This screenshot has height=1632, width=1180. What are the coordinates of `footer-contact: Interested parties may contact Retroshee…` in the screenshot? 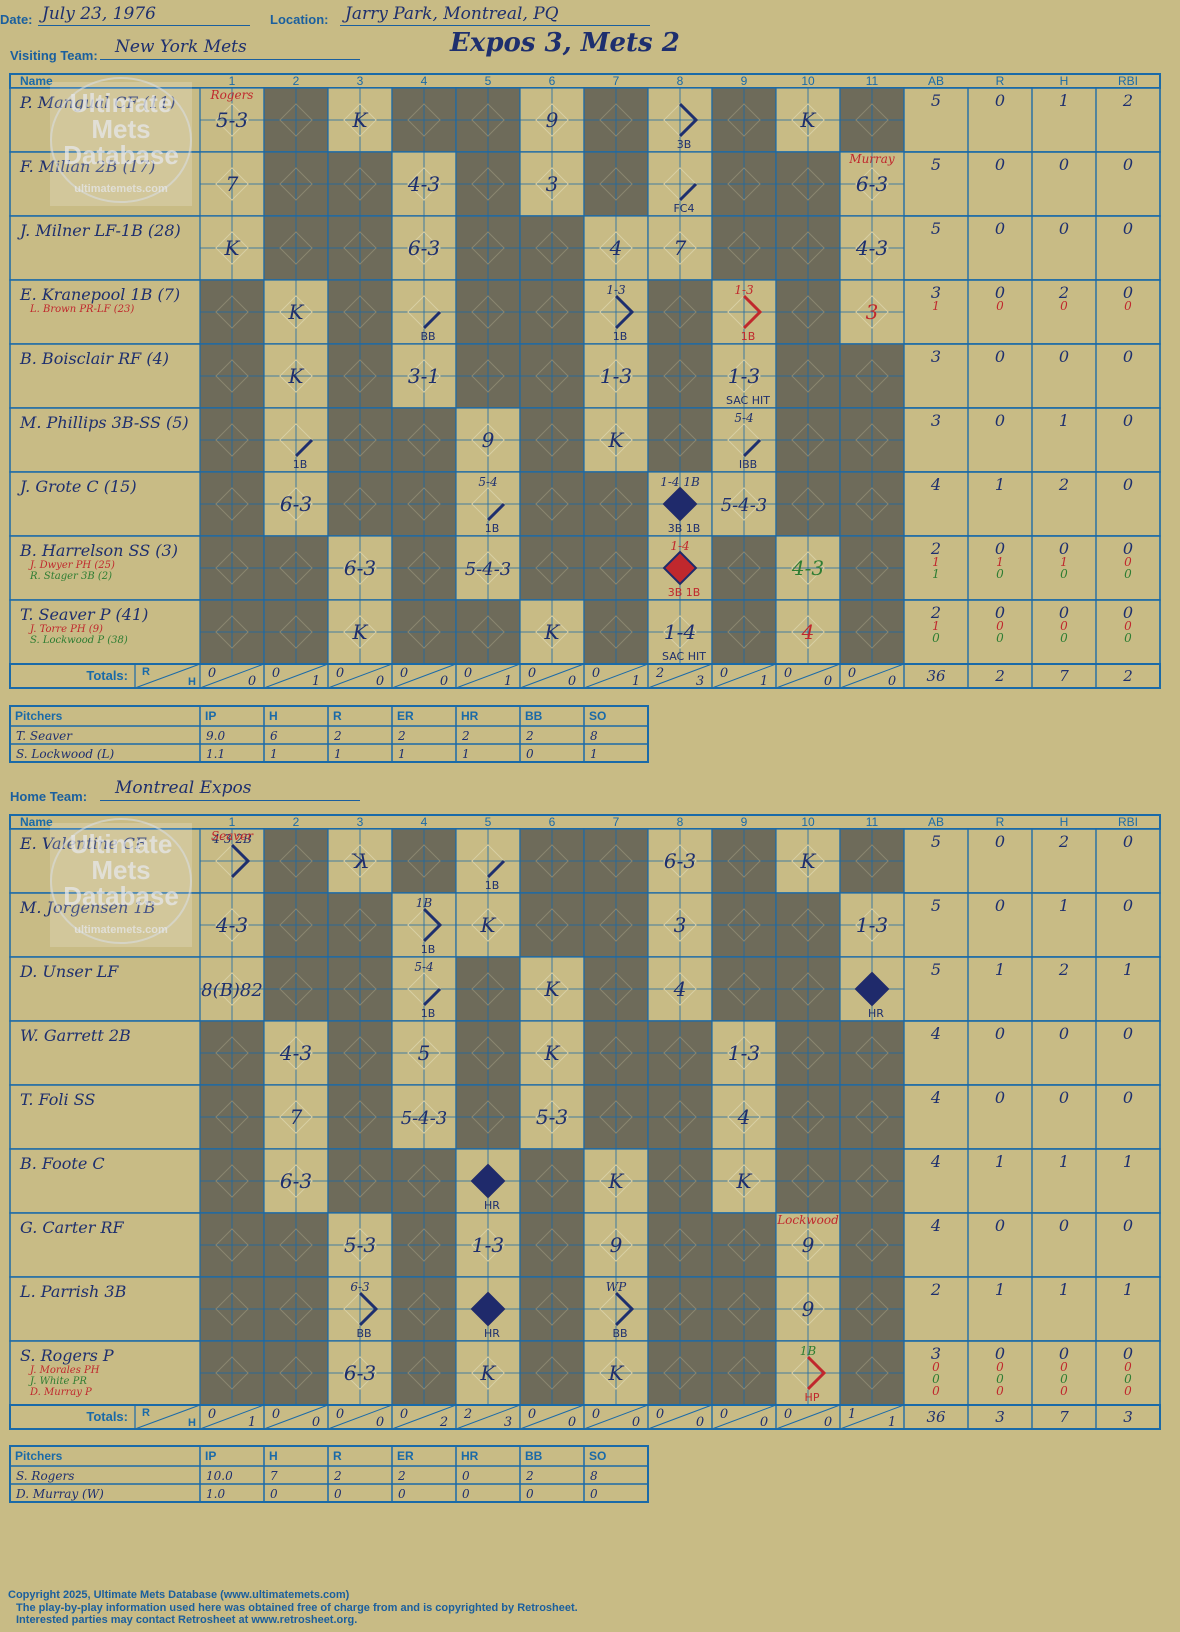 It's located at (187, 1620).